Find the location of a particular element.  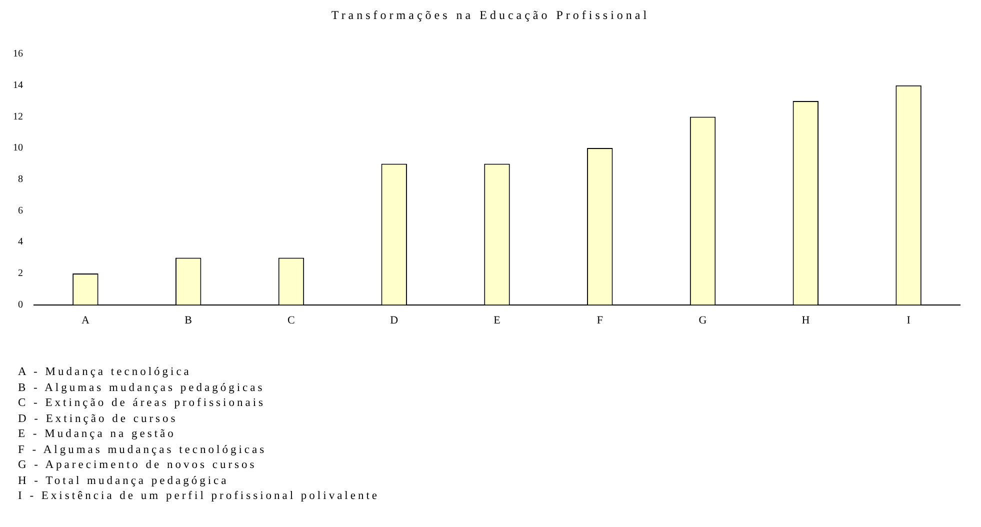

y-tick-label: 14 is located at coordinates (18, 85).